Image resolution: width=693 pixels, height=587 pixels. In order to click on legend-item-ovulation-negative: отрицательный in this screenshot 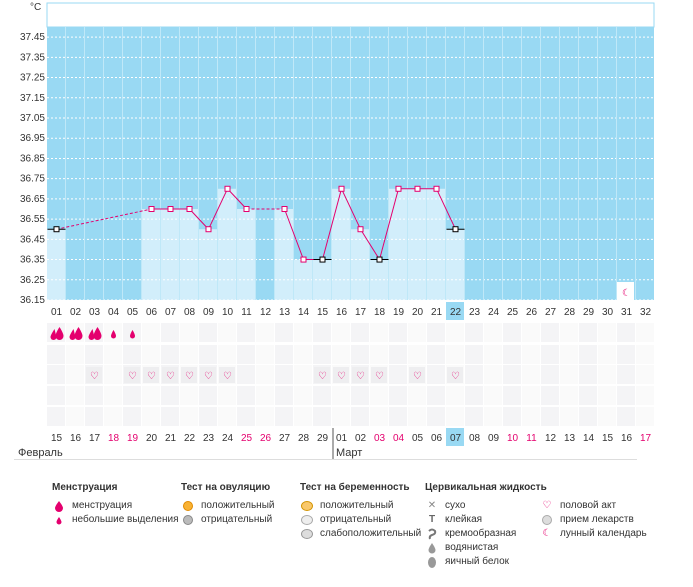, I will do `click(227, 520)`.